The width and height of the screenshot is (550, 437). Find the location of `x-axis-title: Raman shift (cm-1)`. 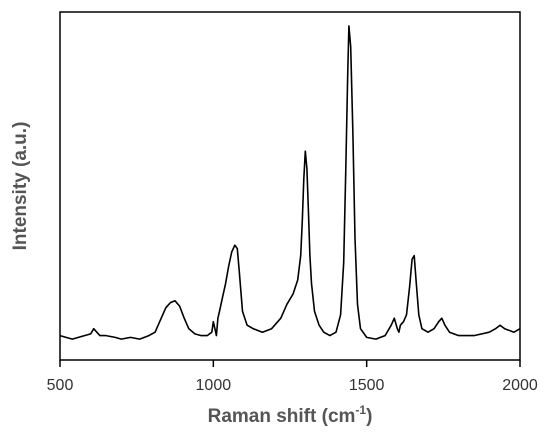

x-axis-title: Raman shift (cm-1) is located at coordinates (290, 415).